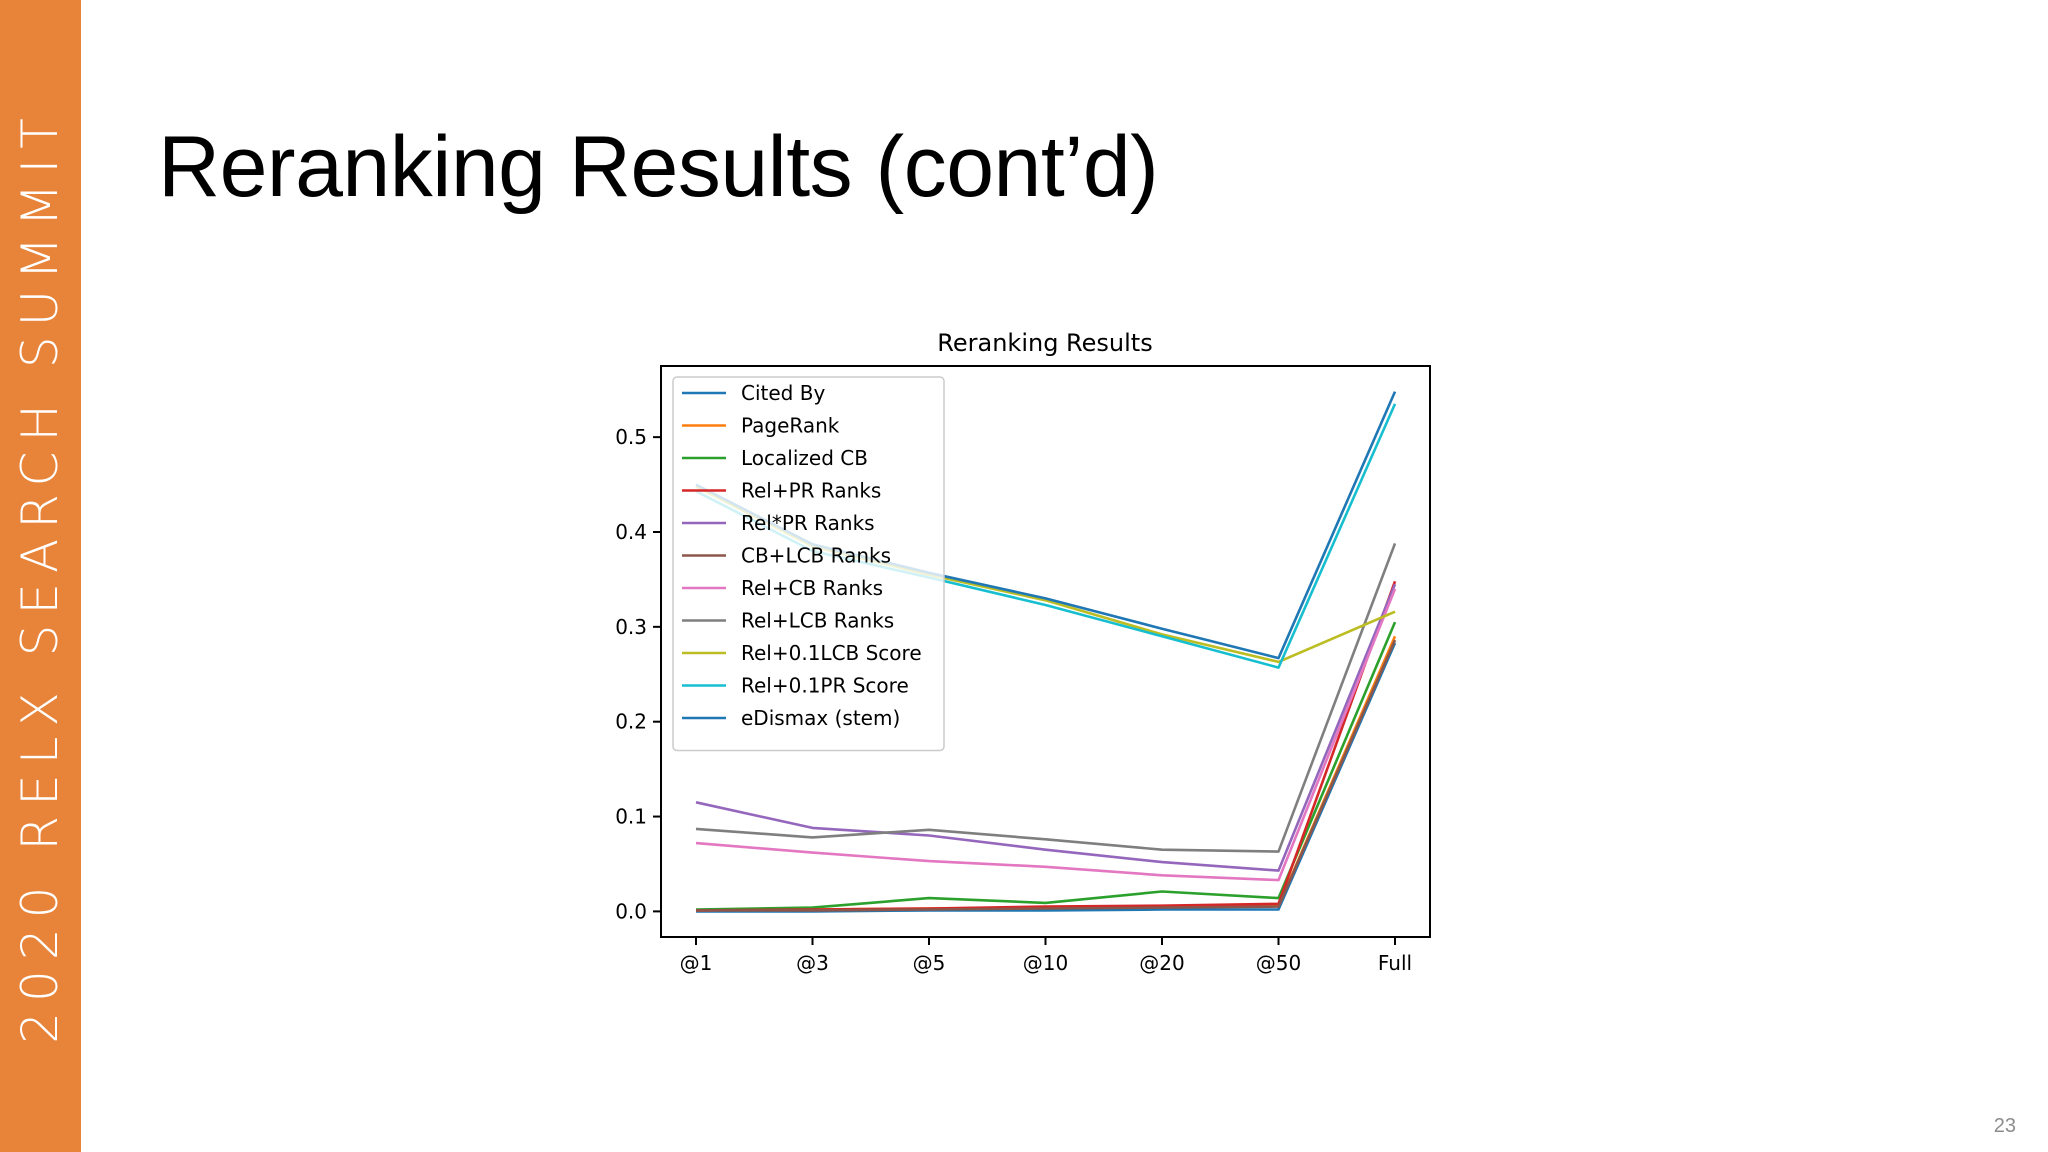 The width and height of the screenshot is (2048, 1152). What do you see at coordinates (812, 588) in the screenshot?
I see `legend-label: Rel+CB Ranks` at bounding box center [812, 588].